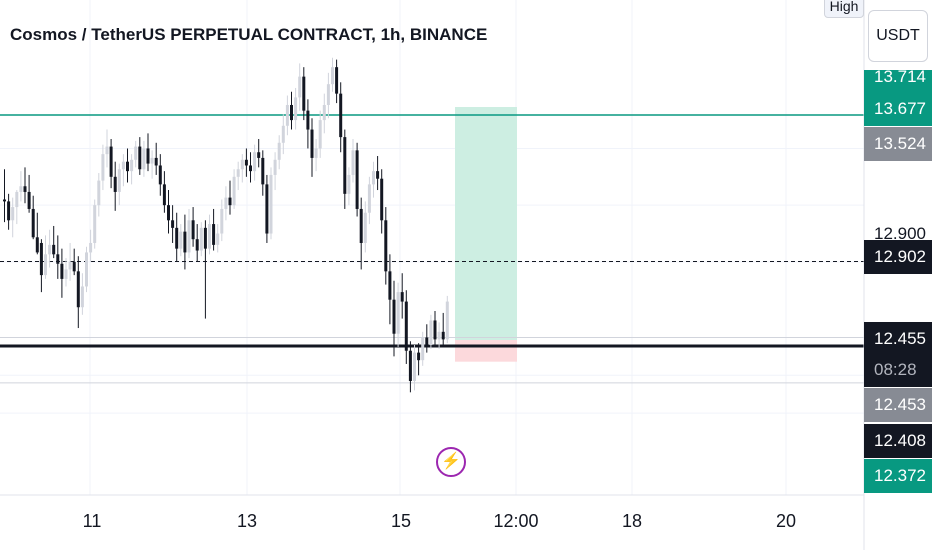 The width and height of the screenshot is (932, 550). Describe the element at coordinates (898, 109) in the screenshot. I see `price-label-target: 13.677` at that location.